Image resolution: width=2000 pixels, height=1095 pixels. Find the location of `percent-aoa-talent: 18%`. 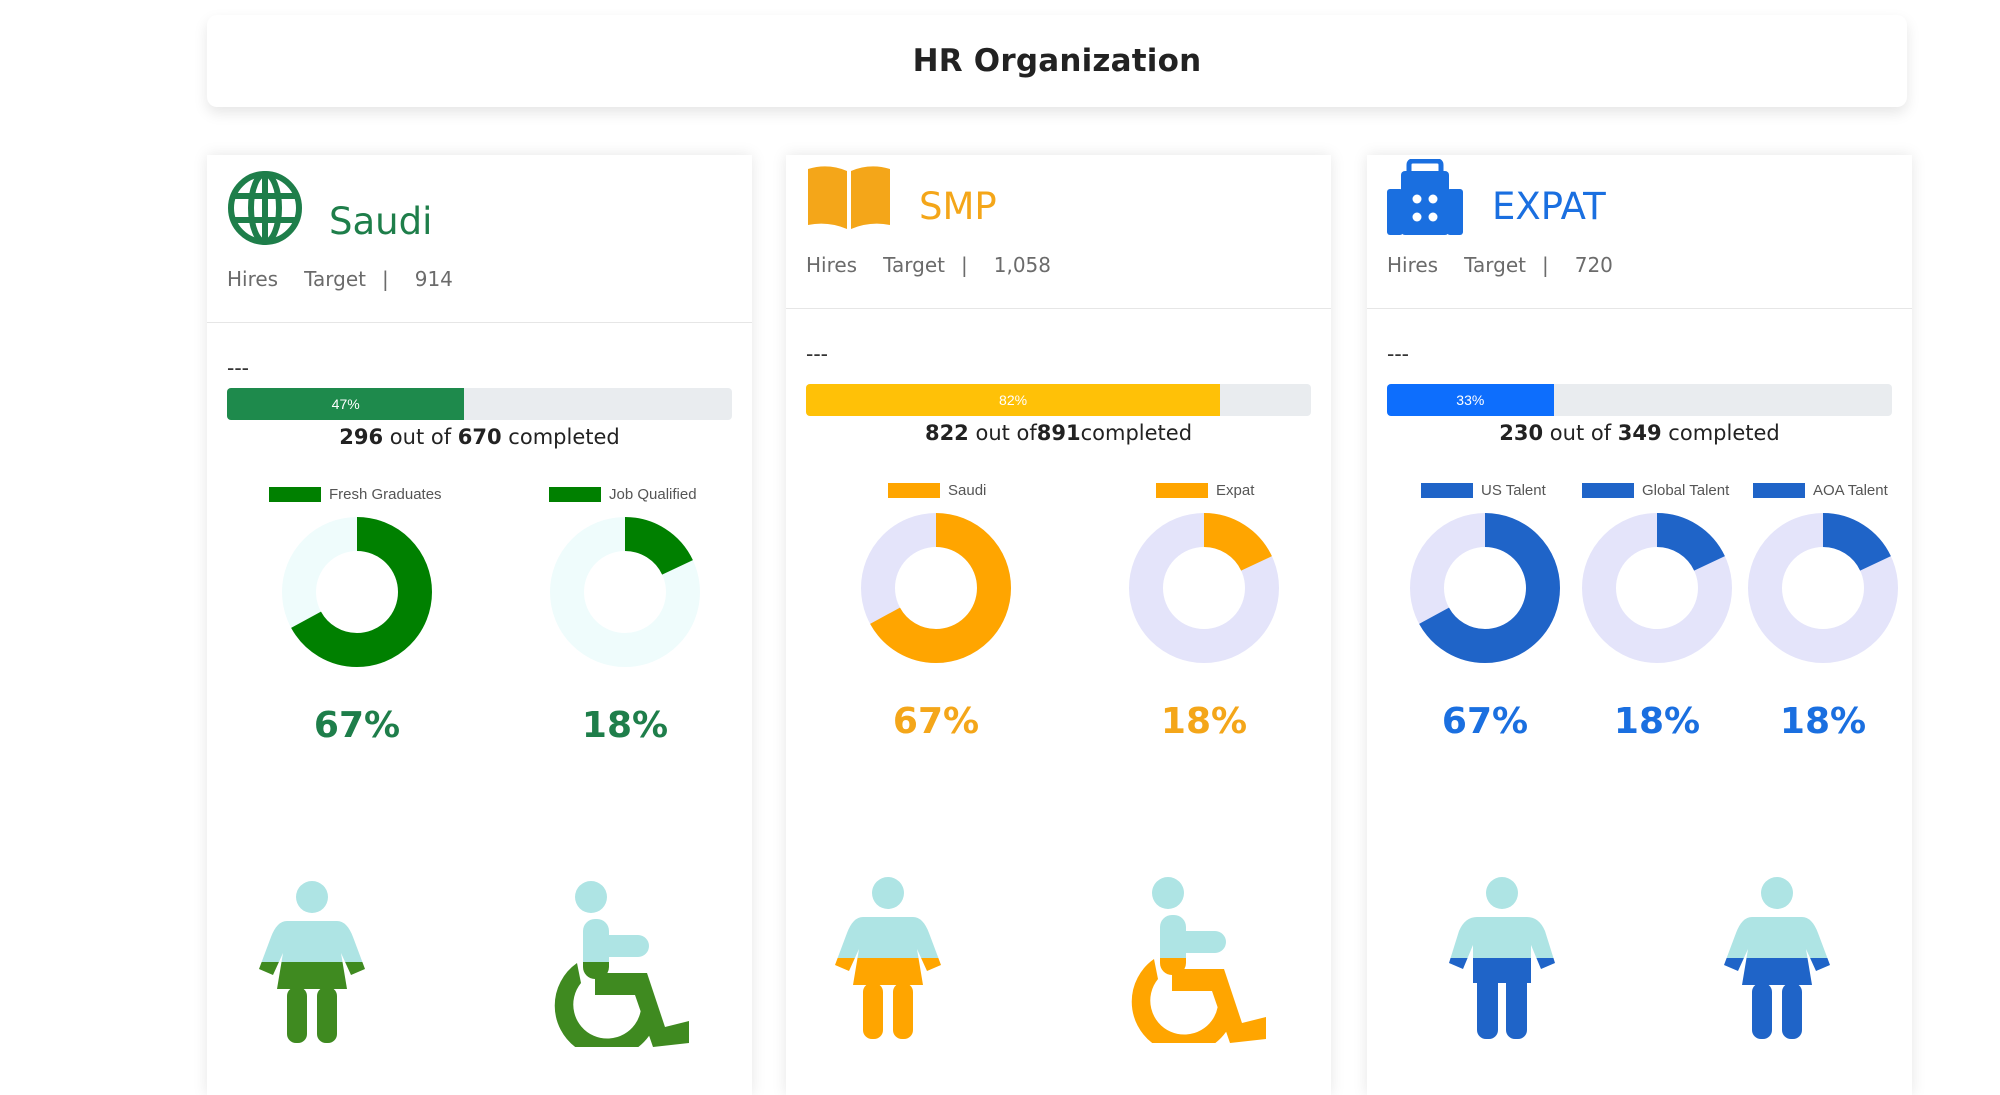

percent-aoa-talent: 18% is located at coordinates (1823, 721).